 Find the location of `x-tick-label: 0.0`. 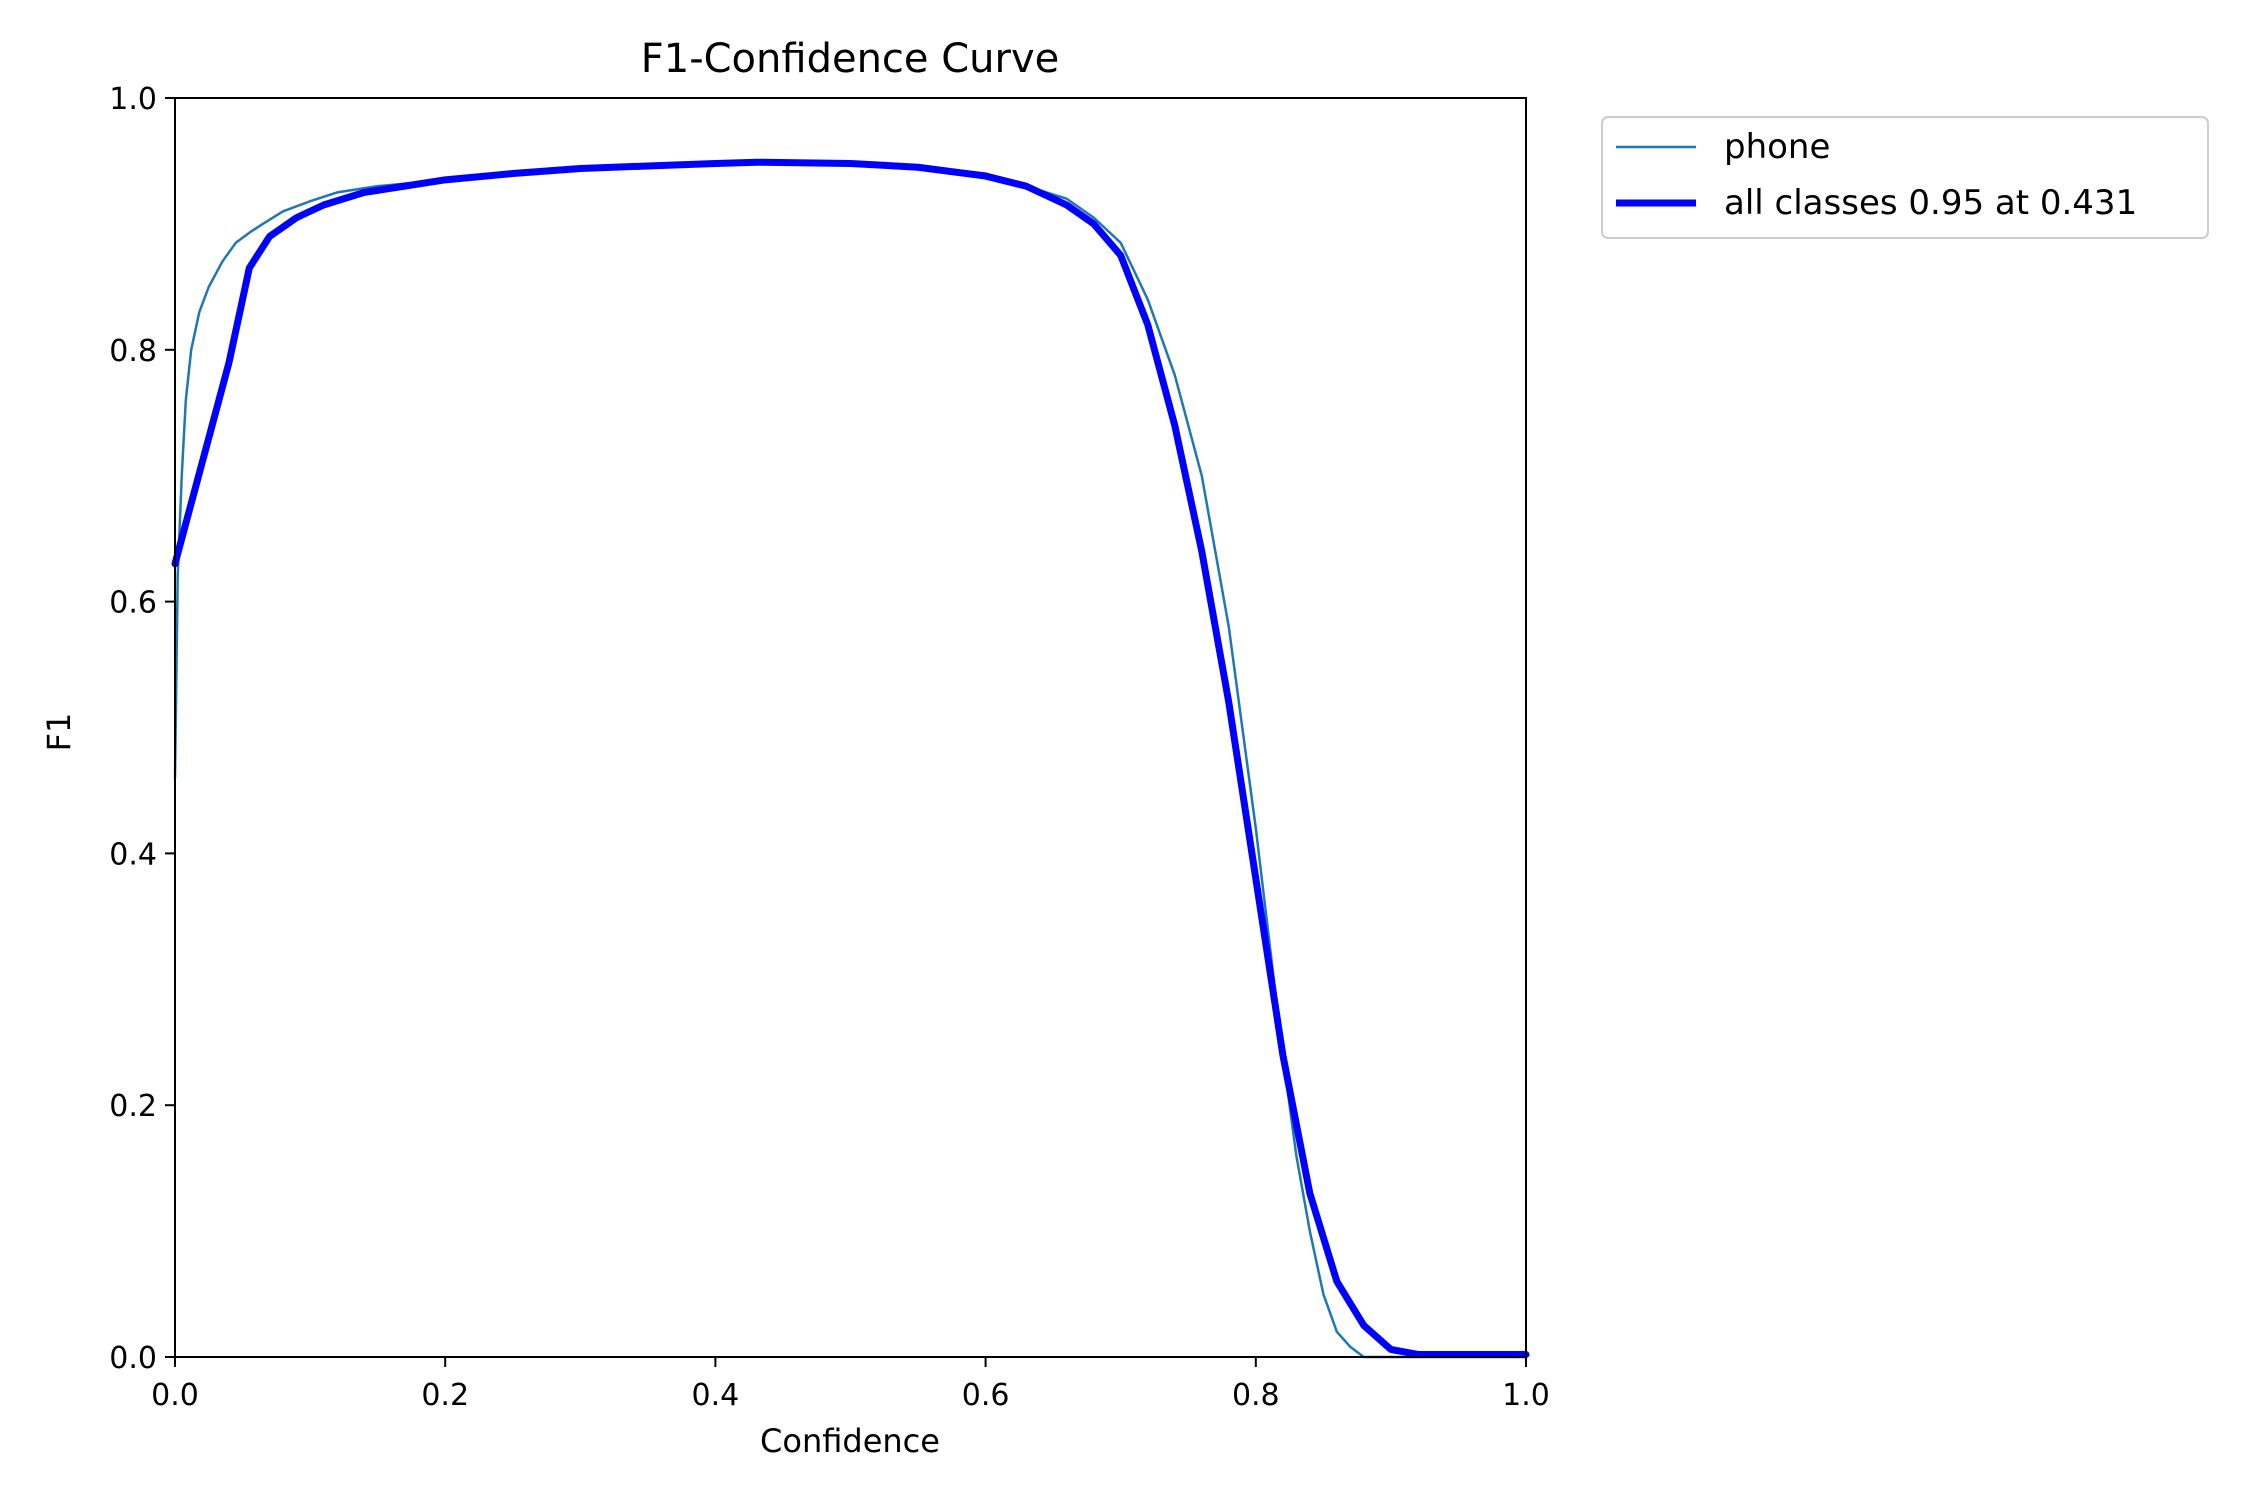

x-tick-label: 0.0 is located at coordinates (175, 1395).